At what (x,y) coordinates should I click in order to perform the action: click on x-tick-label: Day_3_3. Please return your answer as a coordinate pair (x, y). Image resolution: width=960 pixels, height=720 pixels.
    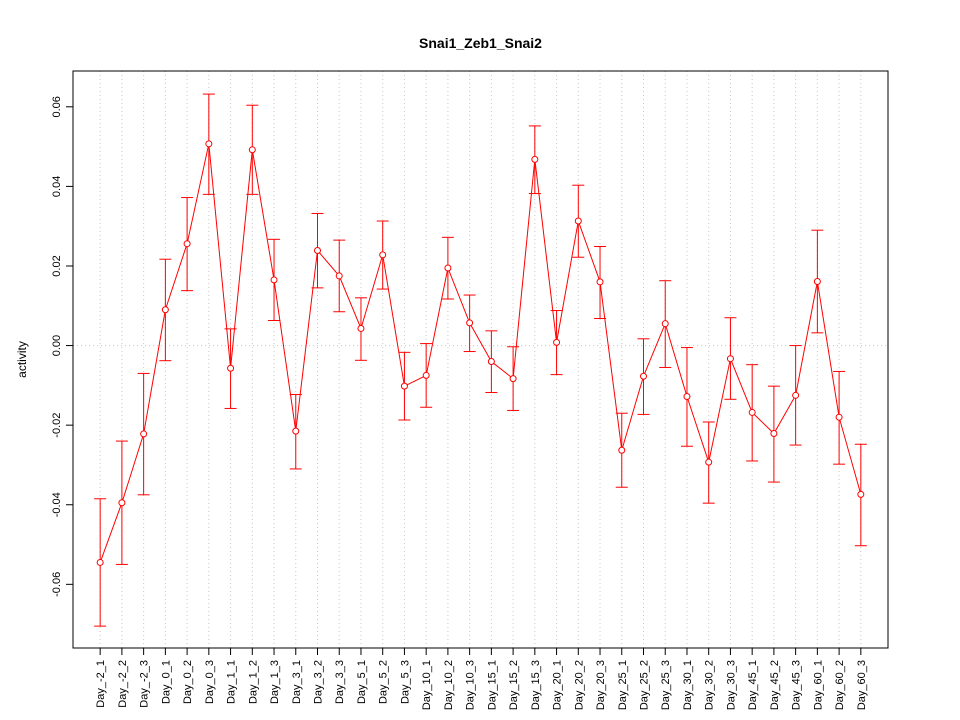
    Looking at the image, I should click on (340, 682).